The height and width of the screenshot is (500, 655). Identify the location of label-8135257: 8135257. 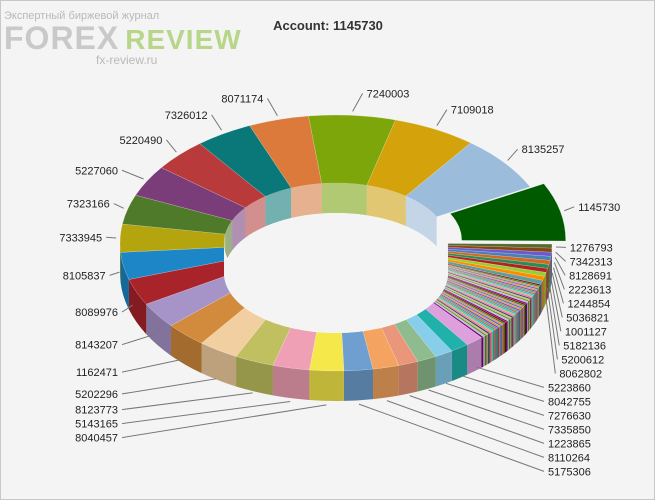
(543, 150).